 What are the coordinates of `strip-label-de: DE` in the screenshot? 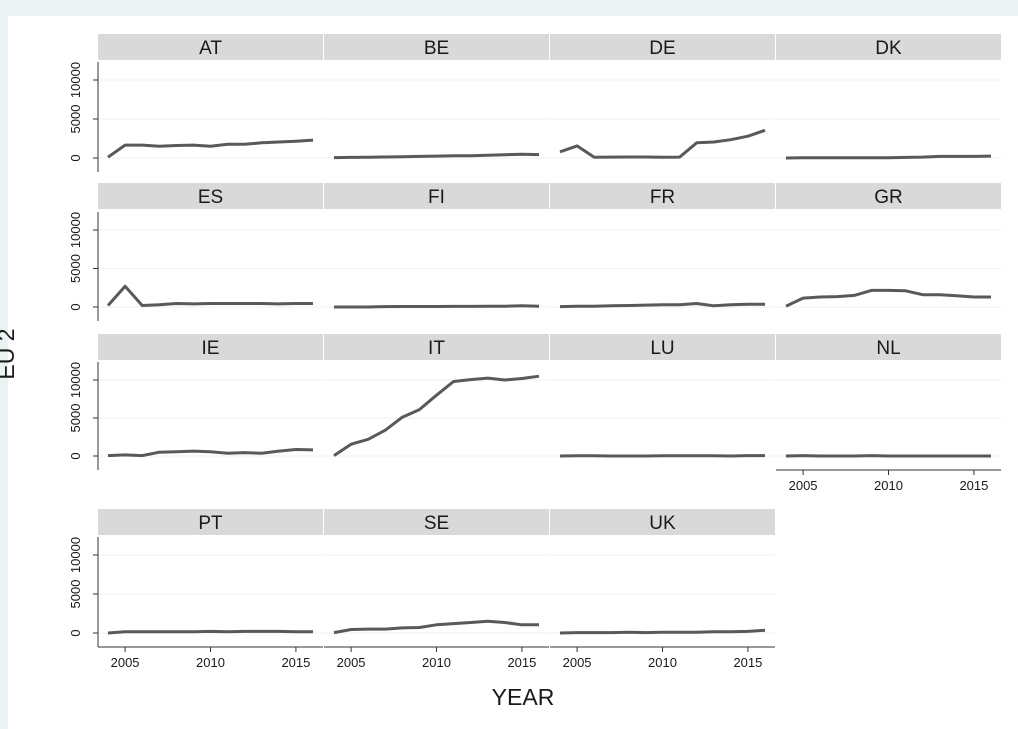 It's located at (662, 48).